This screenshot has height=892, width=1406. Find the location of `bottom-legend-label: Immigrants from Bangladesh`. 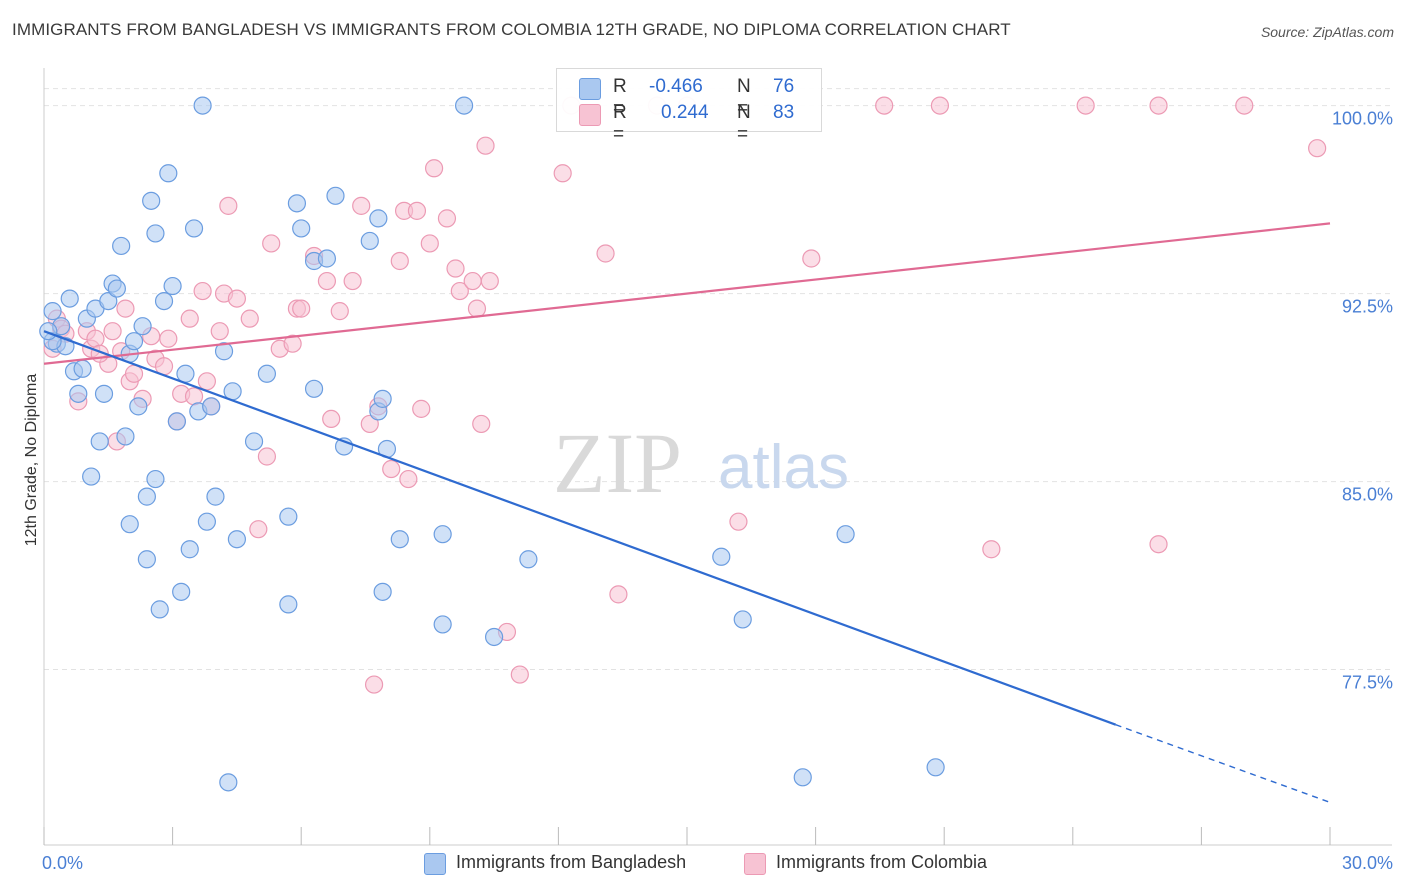

bottom-legend-label: Immigrants from Bangladesh is located at coordinates (571, 862).